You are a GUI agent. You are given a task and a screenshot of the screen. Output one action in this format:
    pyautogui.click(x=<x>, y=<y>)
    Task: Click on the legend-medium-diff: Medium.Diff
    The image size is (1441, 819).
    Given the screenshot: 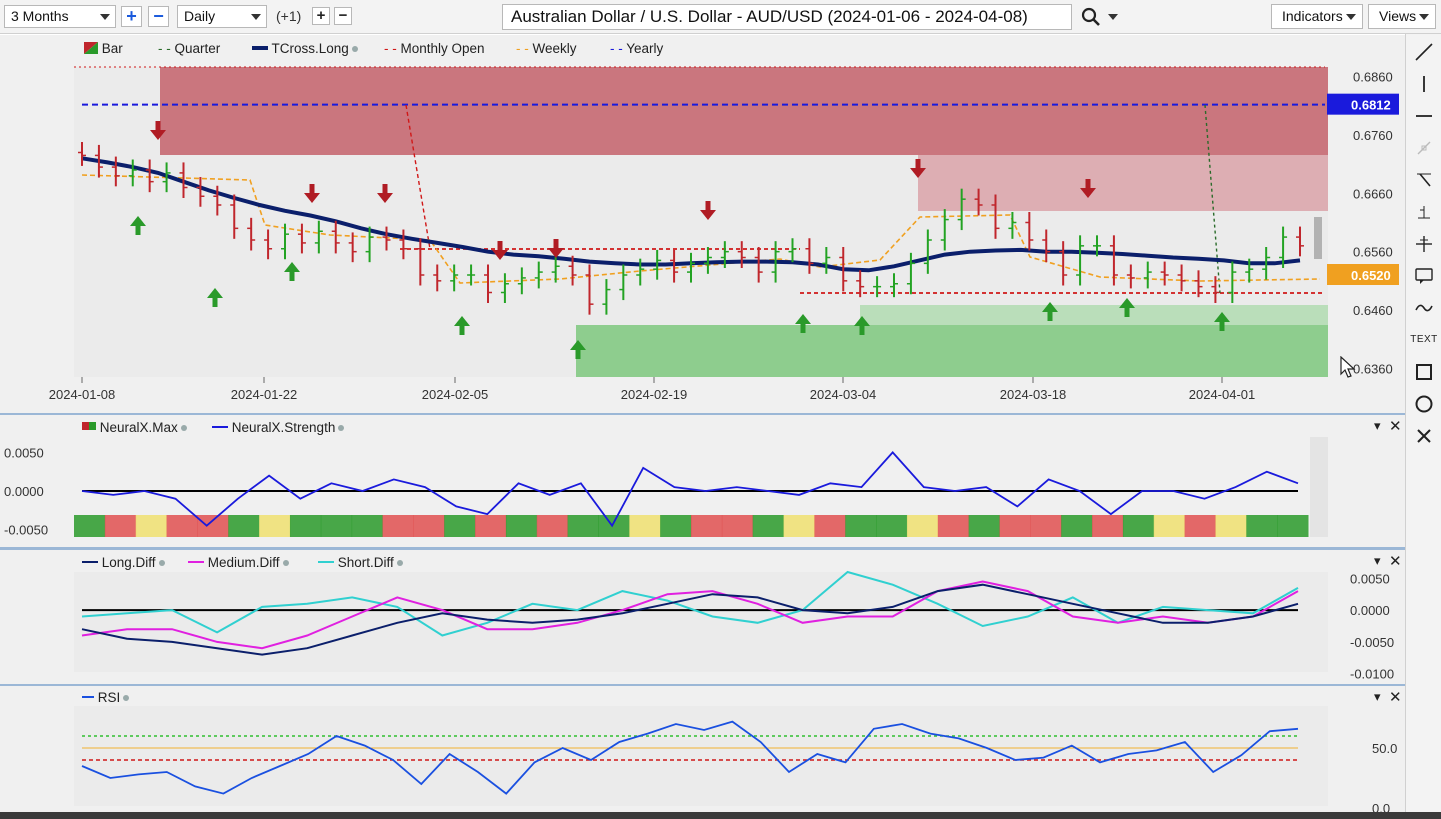 What is the action you would take?
    pyautogui.click(x=238, y=562)
    